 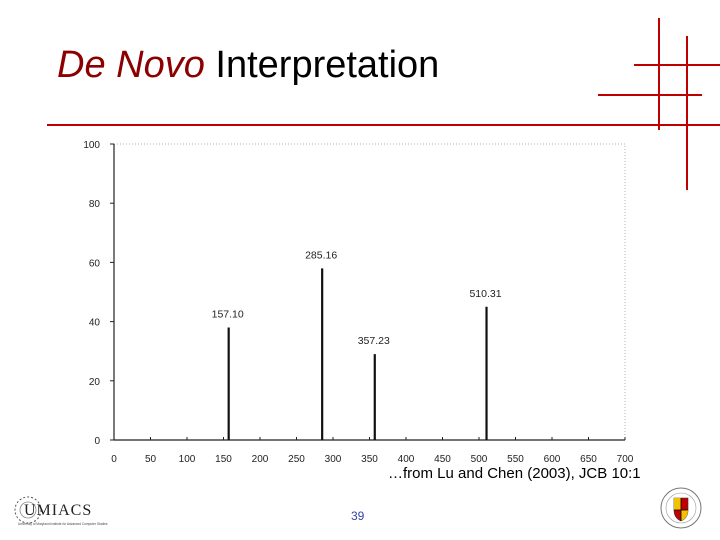 What do you see at coordinates (322, 65) in the screenshot?
I see `title-rest-part: Interpretation` at bounding box center [322, 65].